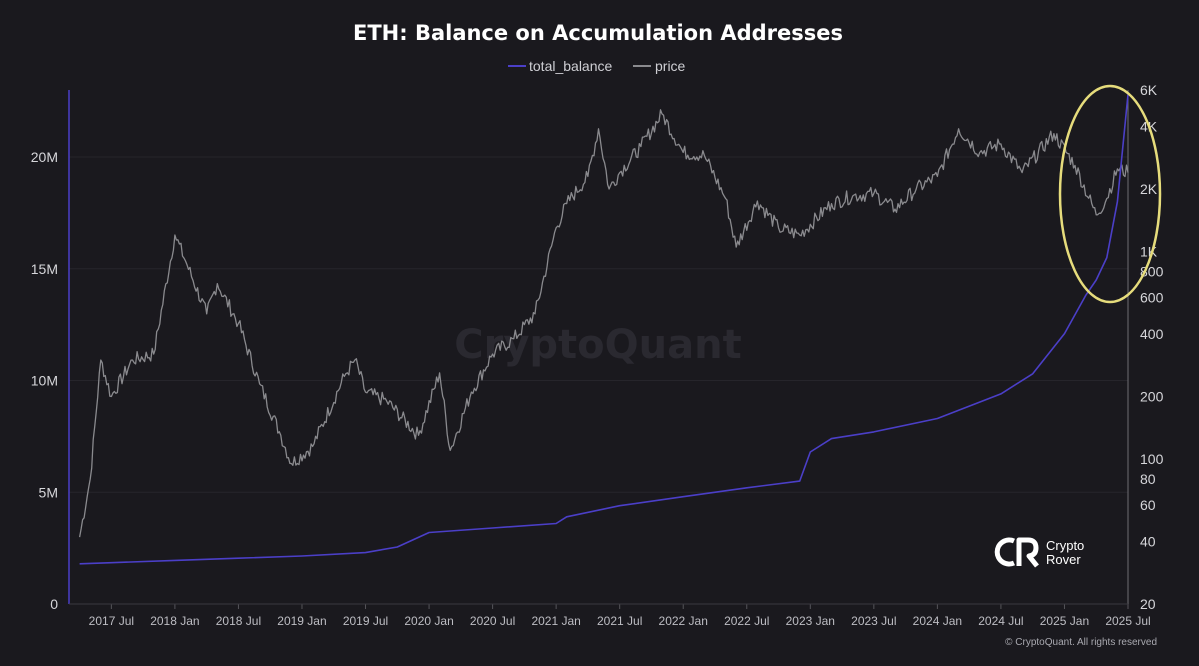 The image size is (1199, 666). What do you see at coordinates (174, 621) in the screenshot?
I see `x-tick-label: 2018 Jan` at bounding box center [174, 621].